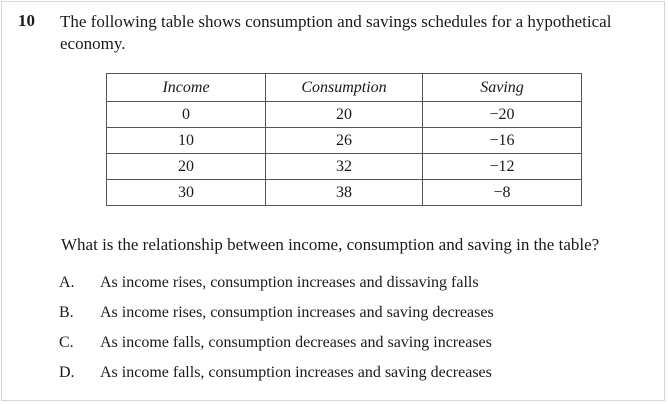 This screenshot has width=668, height=404. Describe the element at coordinates (502, 192) in the screenshot. I see `cell-saving: −8` at that location.